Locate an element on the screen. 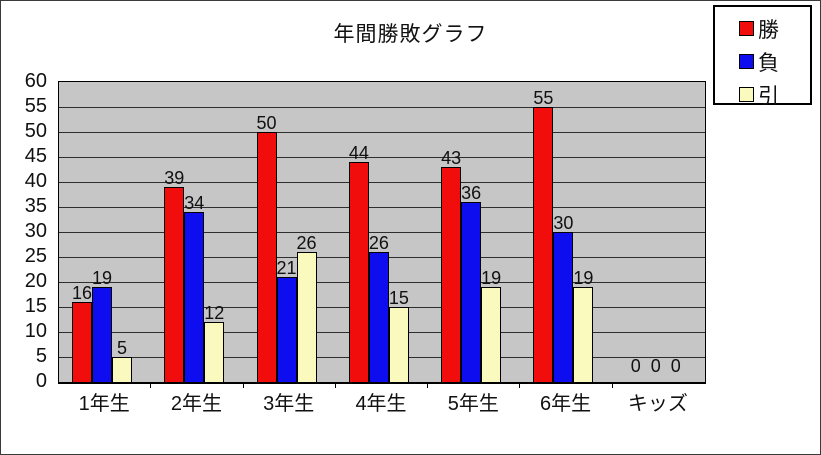 This screenshot has width=821, height=455. x-category-label: キッズ is located at coordinates (657, 404).